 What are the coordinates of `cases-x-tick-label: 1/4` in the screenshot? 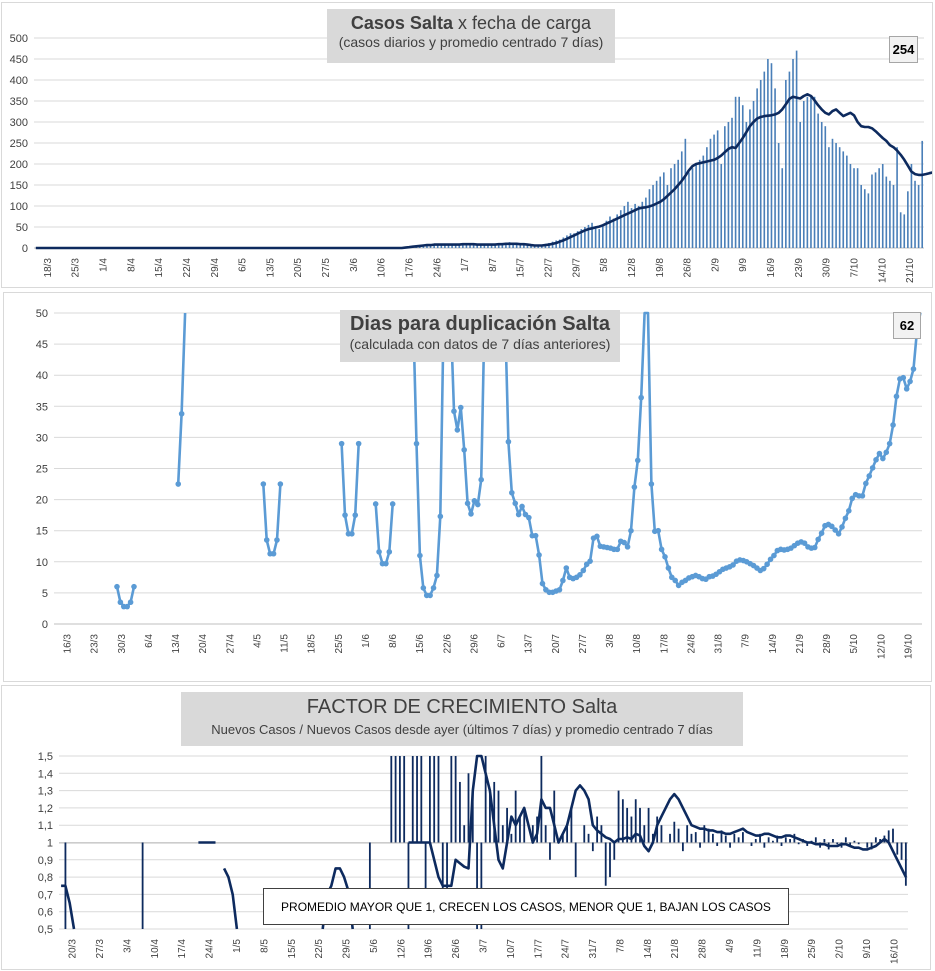 It's located at (104, 265).